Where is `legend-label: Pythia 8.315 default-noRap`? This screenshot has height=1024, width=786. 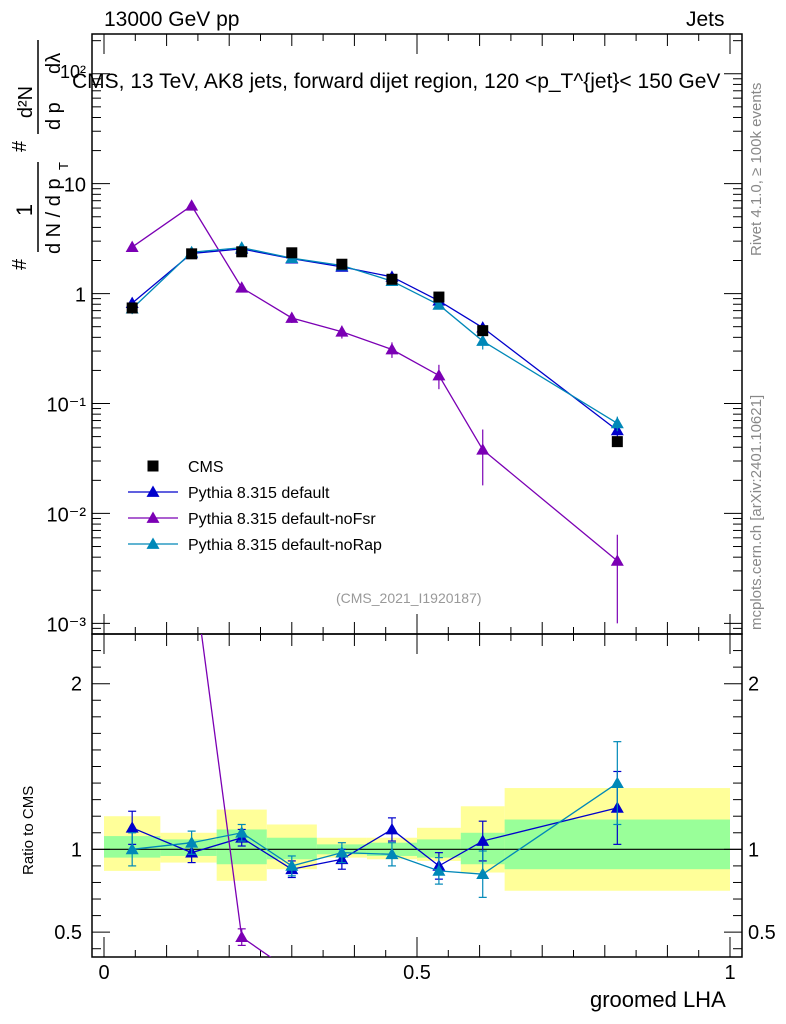
legend-label: Pythia 8.315 default-noRap is located at coordinates (285, 545).